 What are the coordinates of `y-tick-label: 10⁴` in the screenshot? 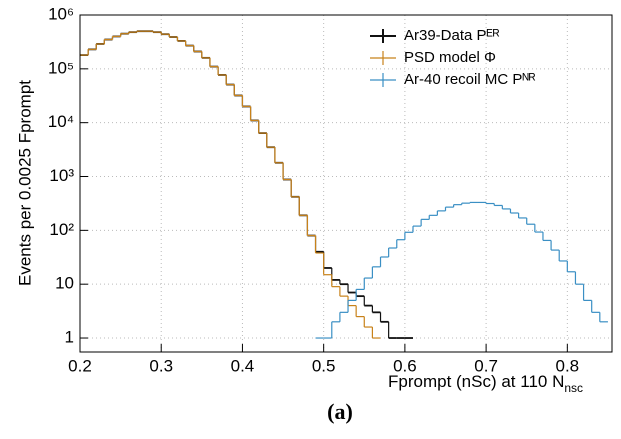 It's located at (61, 121).